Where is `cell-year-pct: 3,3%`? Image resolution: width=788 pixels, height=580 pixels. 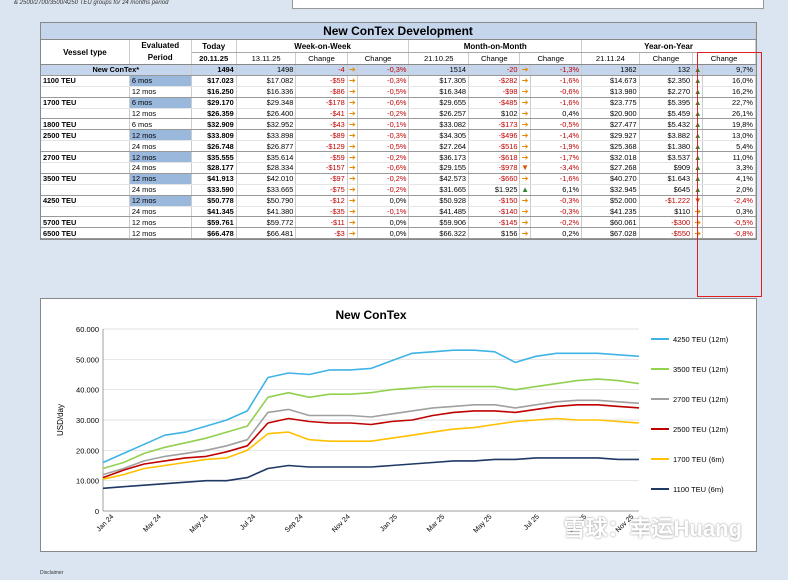 cell-year-pct: 3,3% is located at coordinates (729, 168).